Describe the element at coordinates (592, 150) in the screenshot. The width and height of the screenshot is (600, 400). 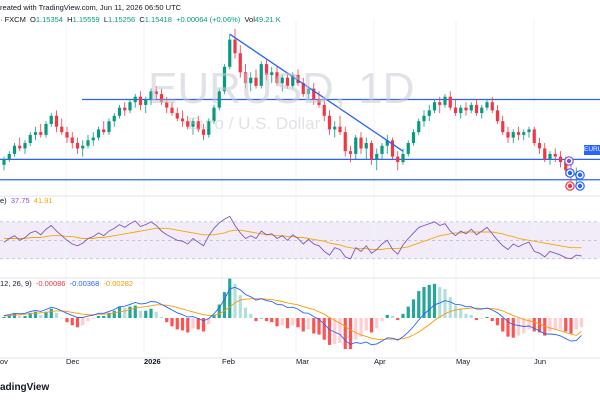
I see `last-price-label: EURUS` at that location.